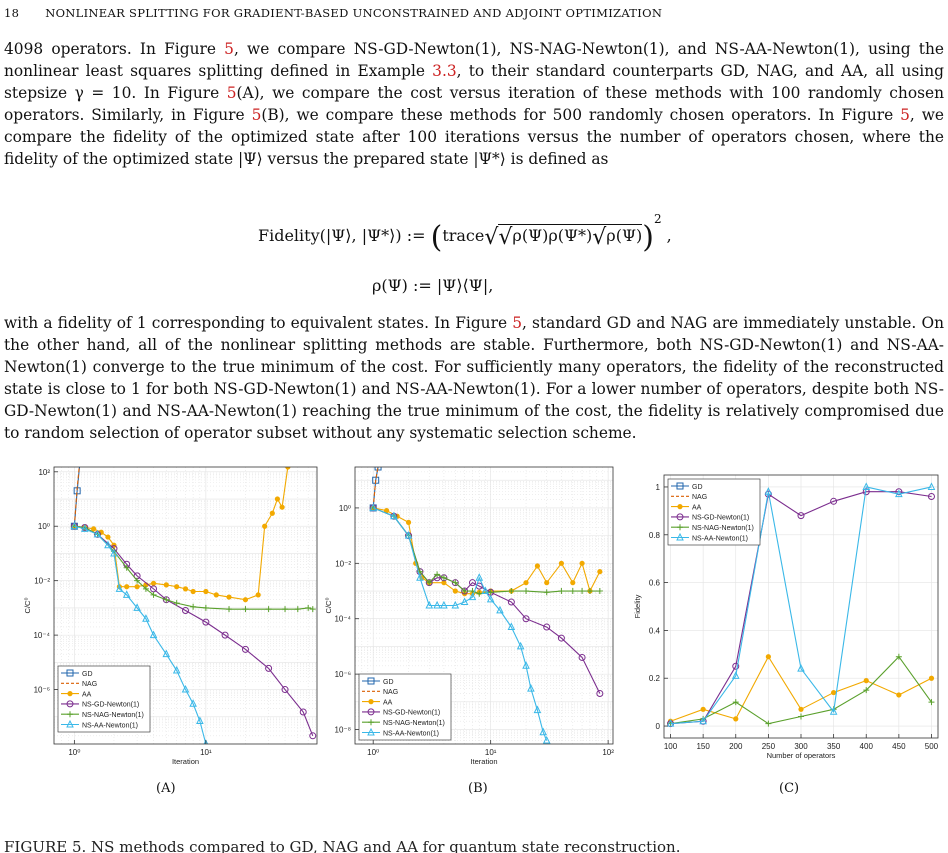 This screenshot has width=948, height=853. What do you see at coordinates (624, 234) in the screenshot?
I see `equation-rho-psi-2: ρ(Ψ)` at bounding box center [624, 234].